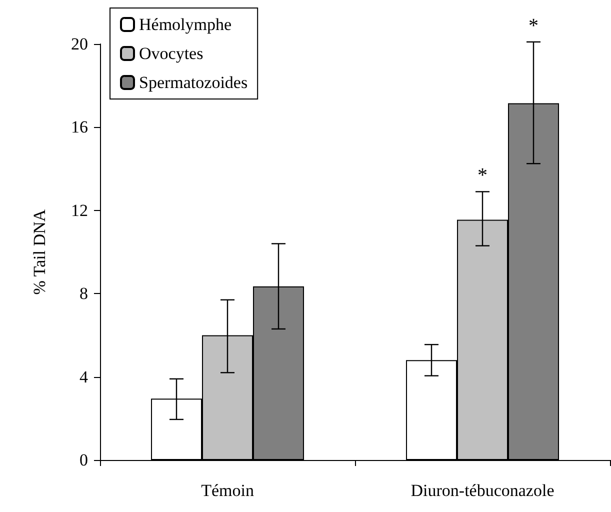  Describe the element at coordinates (171, 53) in the screenshot. I see `legend-label: Ovocytes` at that location.